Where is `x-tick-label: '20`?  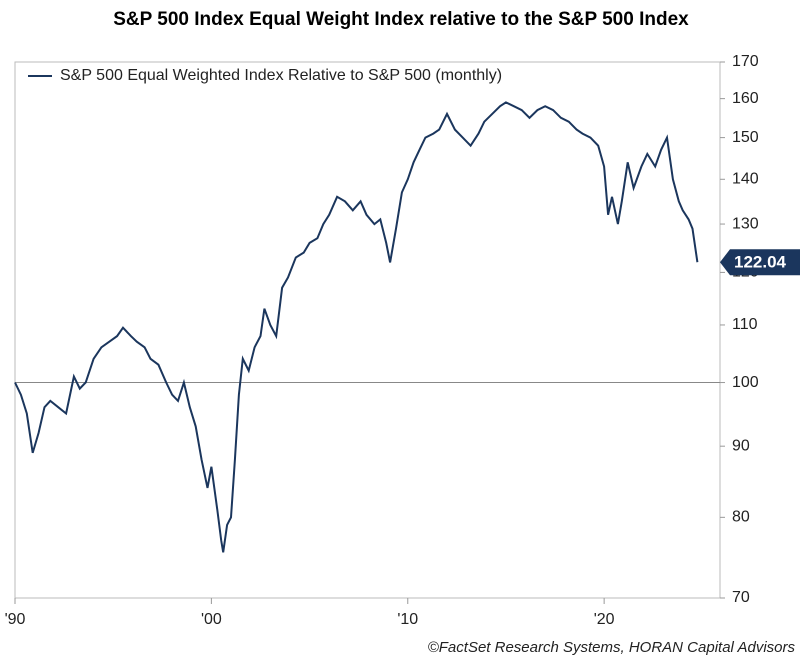
x-tick-label: '20 is located at coordinates (604, 619).